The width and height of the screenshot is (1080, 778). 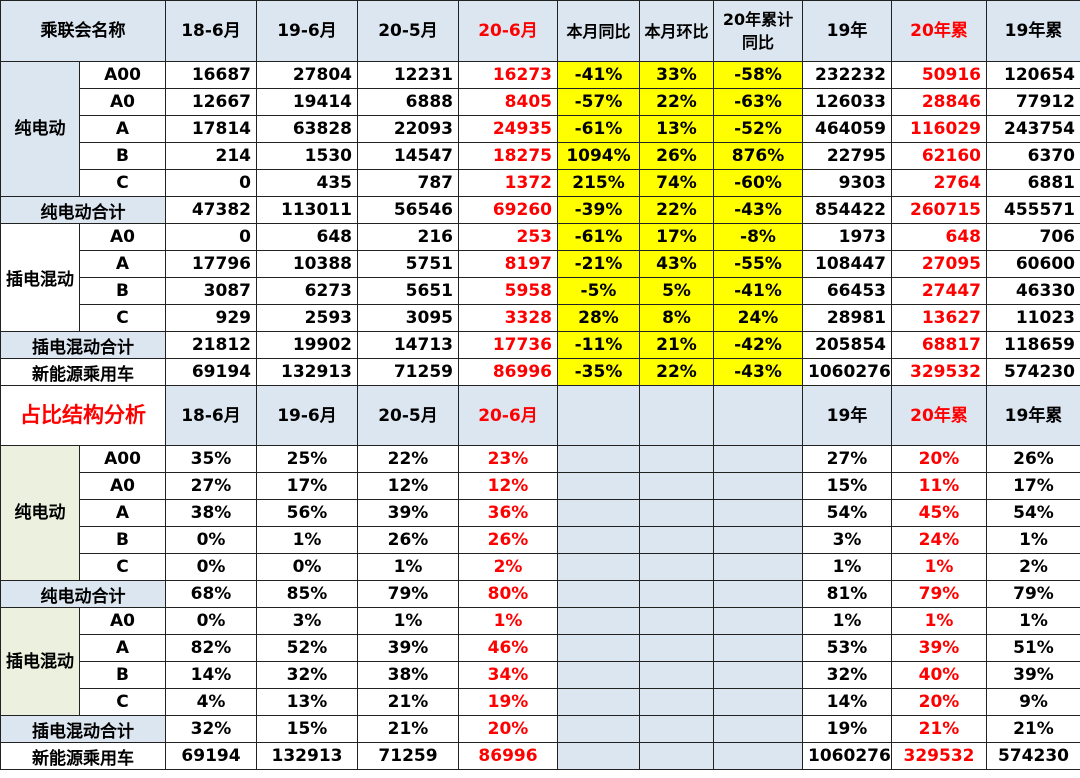 I want to click on data-cell: 34%, so click(x=508, y=675).